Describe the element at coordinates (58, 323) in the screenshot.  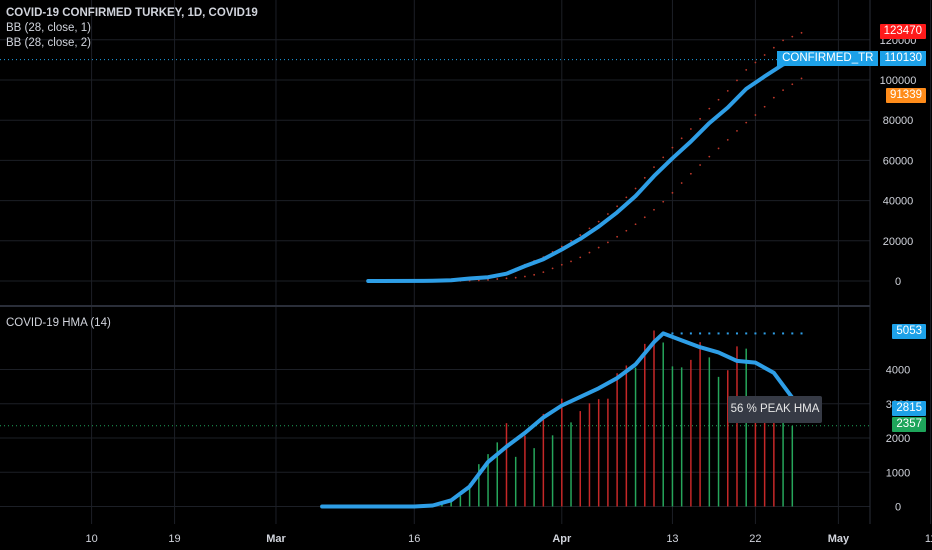
I see `hma-legend: COVID-19 HMA (14)` at that location.